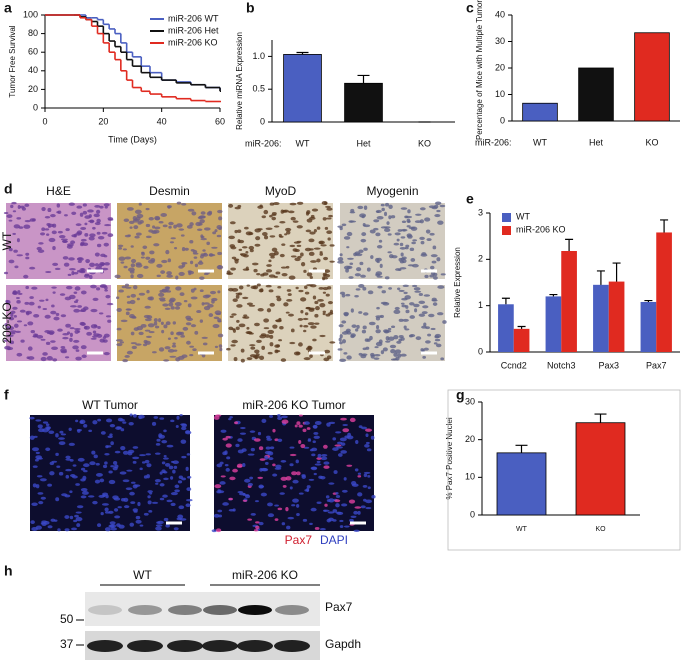 This screenshot has width=685, height=661. Describe the element at coordinates (460, 395) in the screenshot. I see `panel-letter: g` at that location.